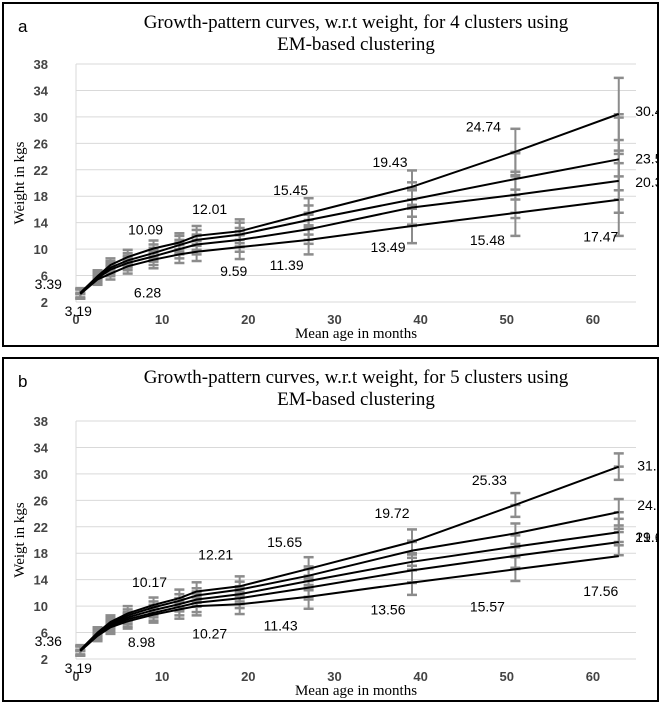  I want to click on chart-a-data-label: 12.01, so click(209, 209).